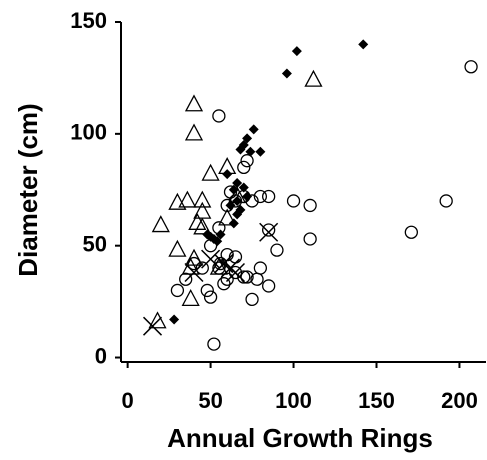 This screenshot has width=487, height=460. Describe the element at coordinates (376, 400) in the screenshot. I see `x-tick-label: 150` at that location.